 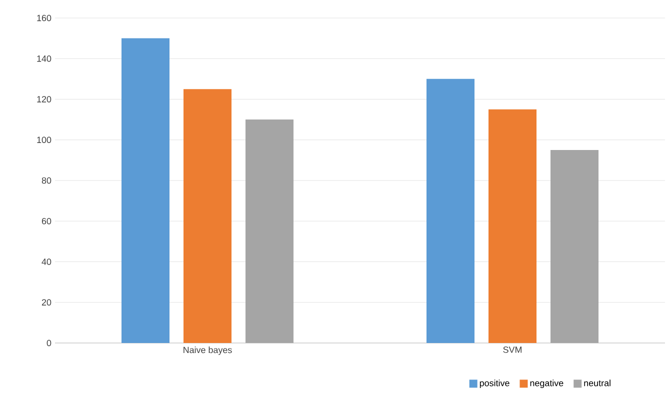 I want to click on y-tick-label: 40, so click(x=47, y=261).